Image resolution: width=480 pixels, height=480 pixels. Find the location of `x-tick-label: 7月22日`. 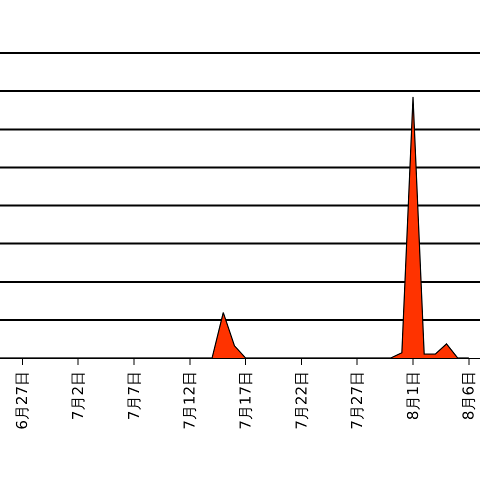

x-tick-label: 7月22日 is located at coordinates (301, 400).